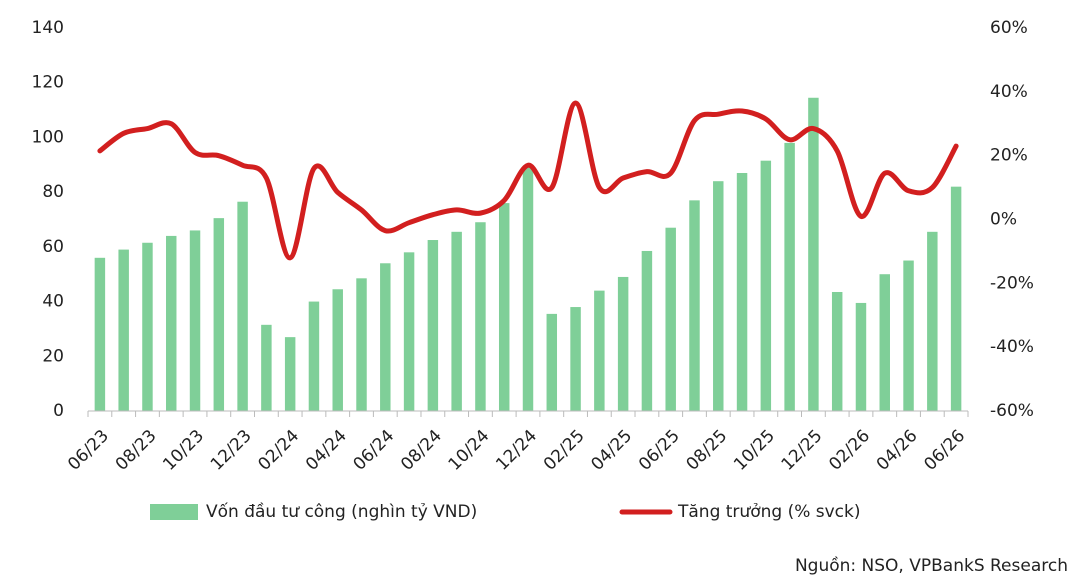 The width and height of the screenshot is (1077, 581). What do you see at coordinates (326, 450) in the screenshot?
I see `x-tick-label: 04/24` at bounding box center [326, 450].